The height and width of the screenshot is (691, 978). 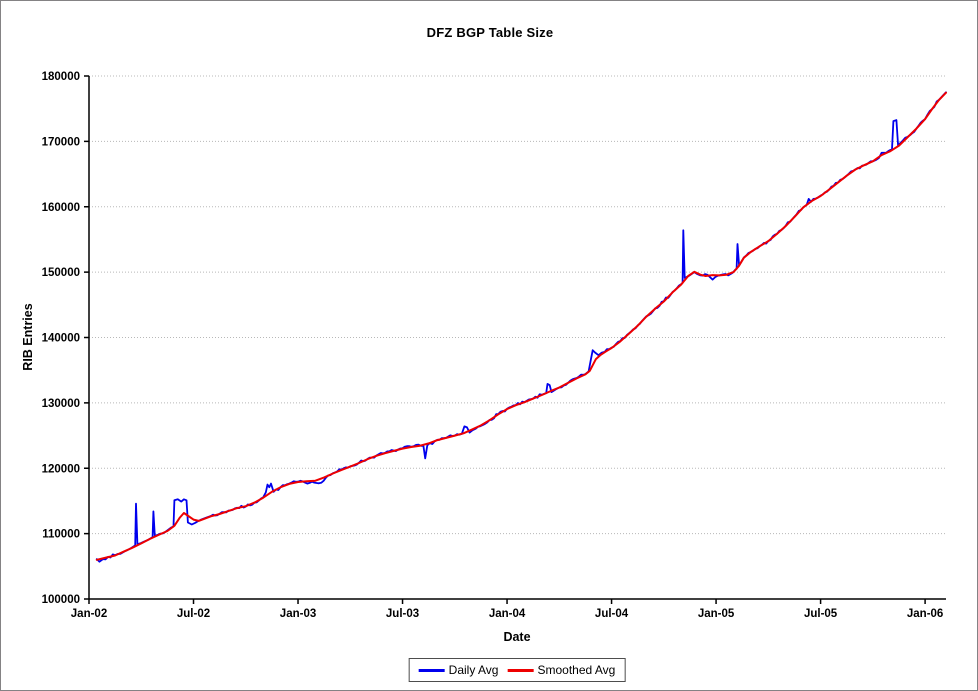 What do you see at coordinates (821, 614) in the screenshot?
I see `x-tick-label: Jul-05` at bounding box center [821, 614].